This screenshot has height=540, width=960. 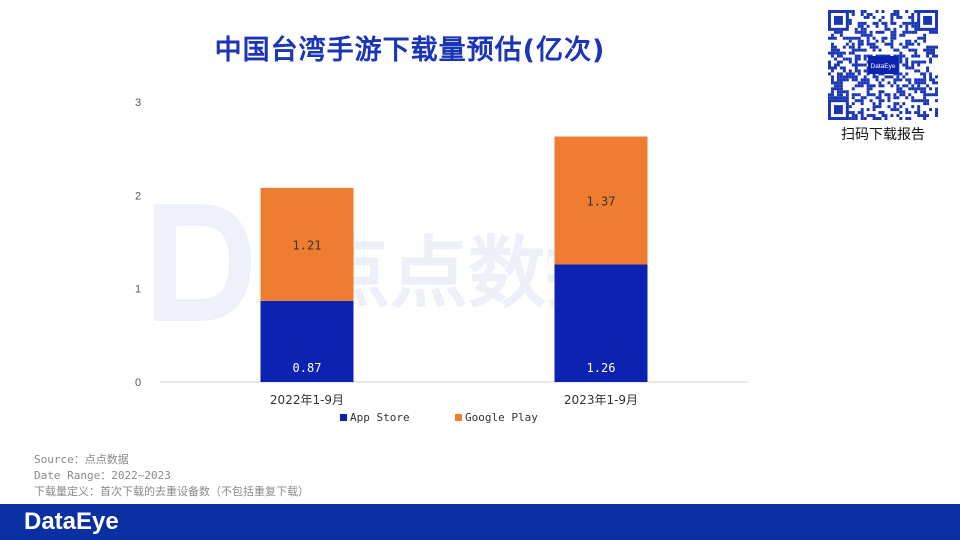 I want to click on legend-label: App Store, so click(x=380, y=417).